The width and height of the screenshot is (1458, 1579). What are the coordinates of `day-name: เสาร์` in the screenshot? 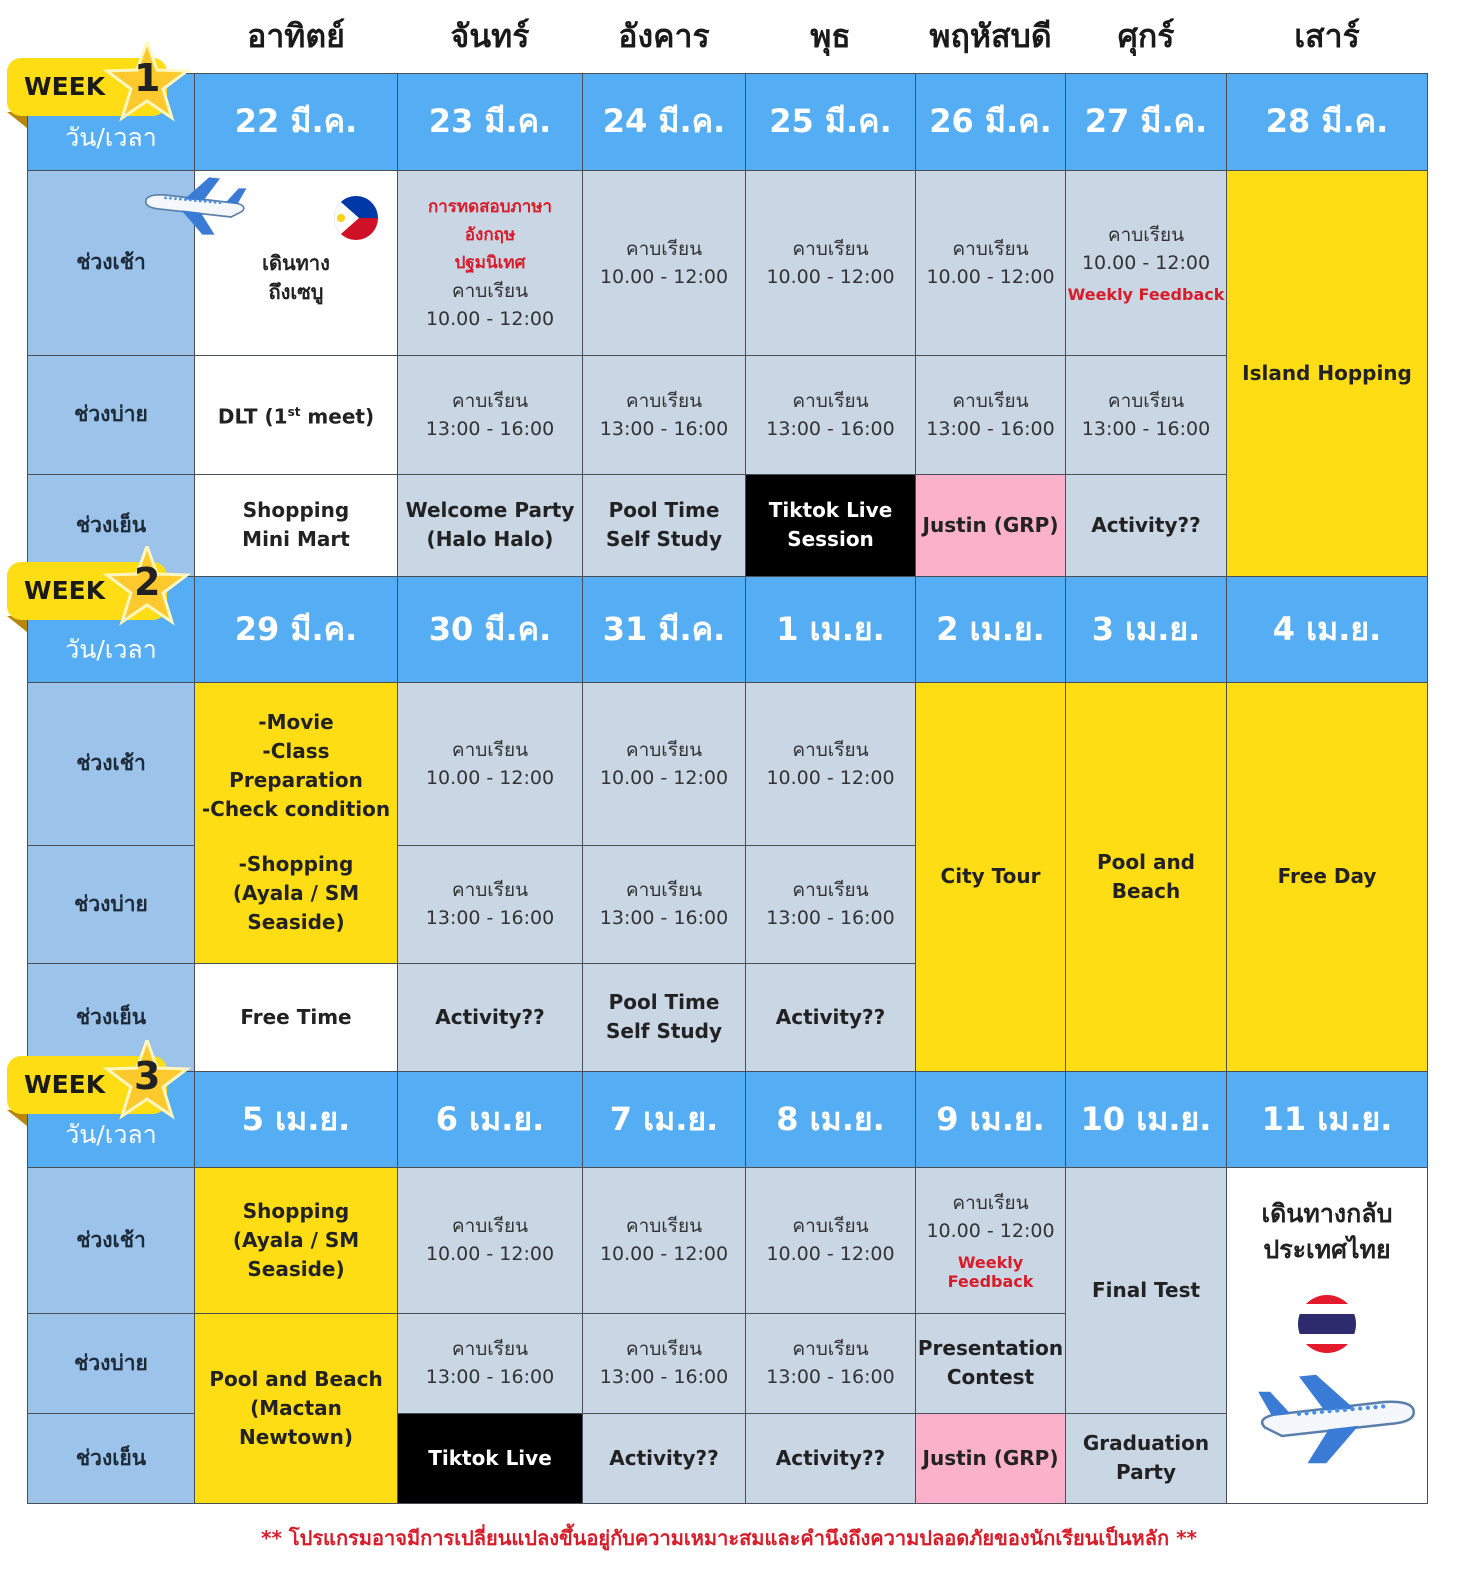 It's located at (1327, 36).